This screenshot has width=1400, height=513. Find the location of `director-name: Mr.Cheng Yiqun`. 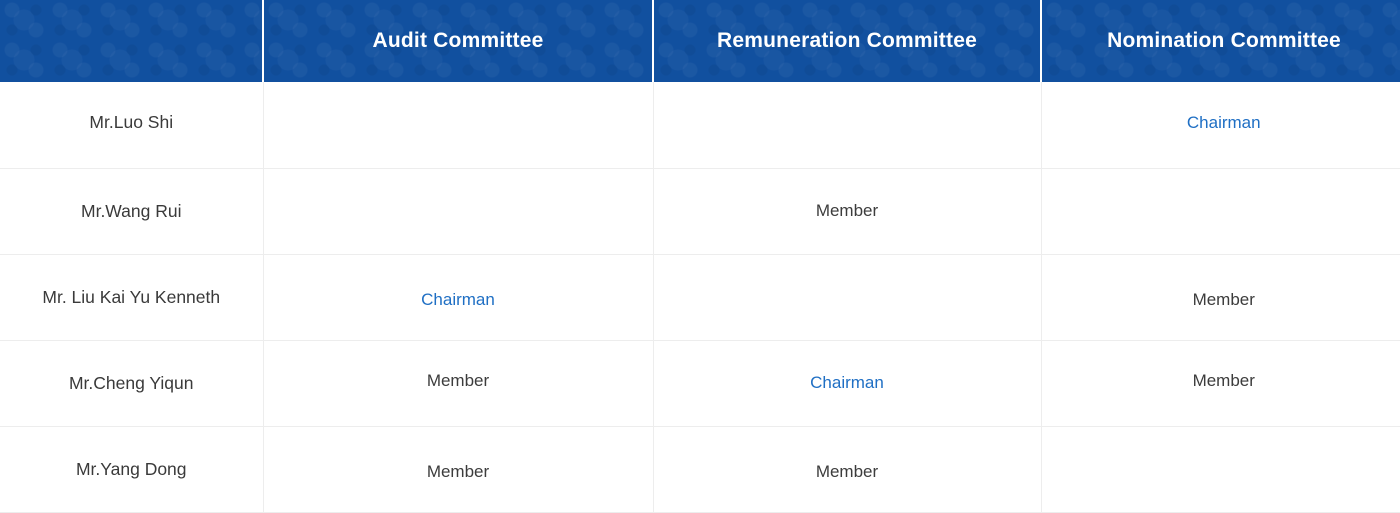

director-name: Mr.Cheng Yiqun is located at coordinates (131, 382).